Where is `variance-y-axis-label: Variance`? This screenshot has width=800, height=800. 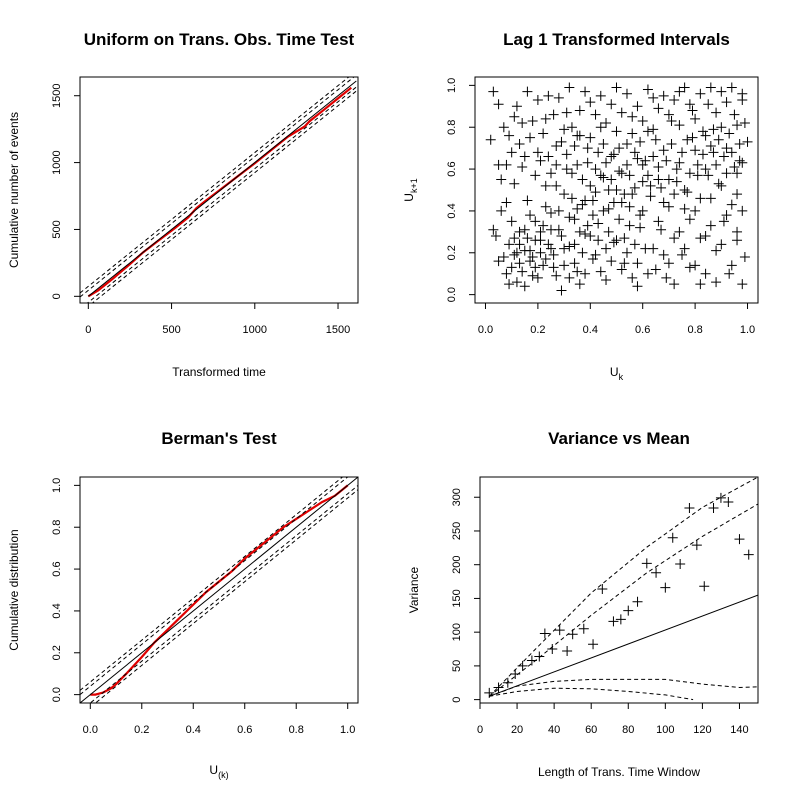
variance-y-axis-label: Variance is located at coordinates (414, 589).